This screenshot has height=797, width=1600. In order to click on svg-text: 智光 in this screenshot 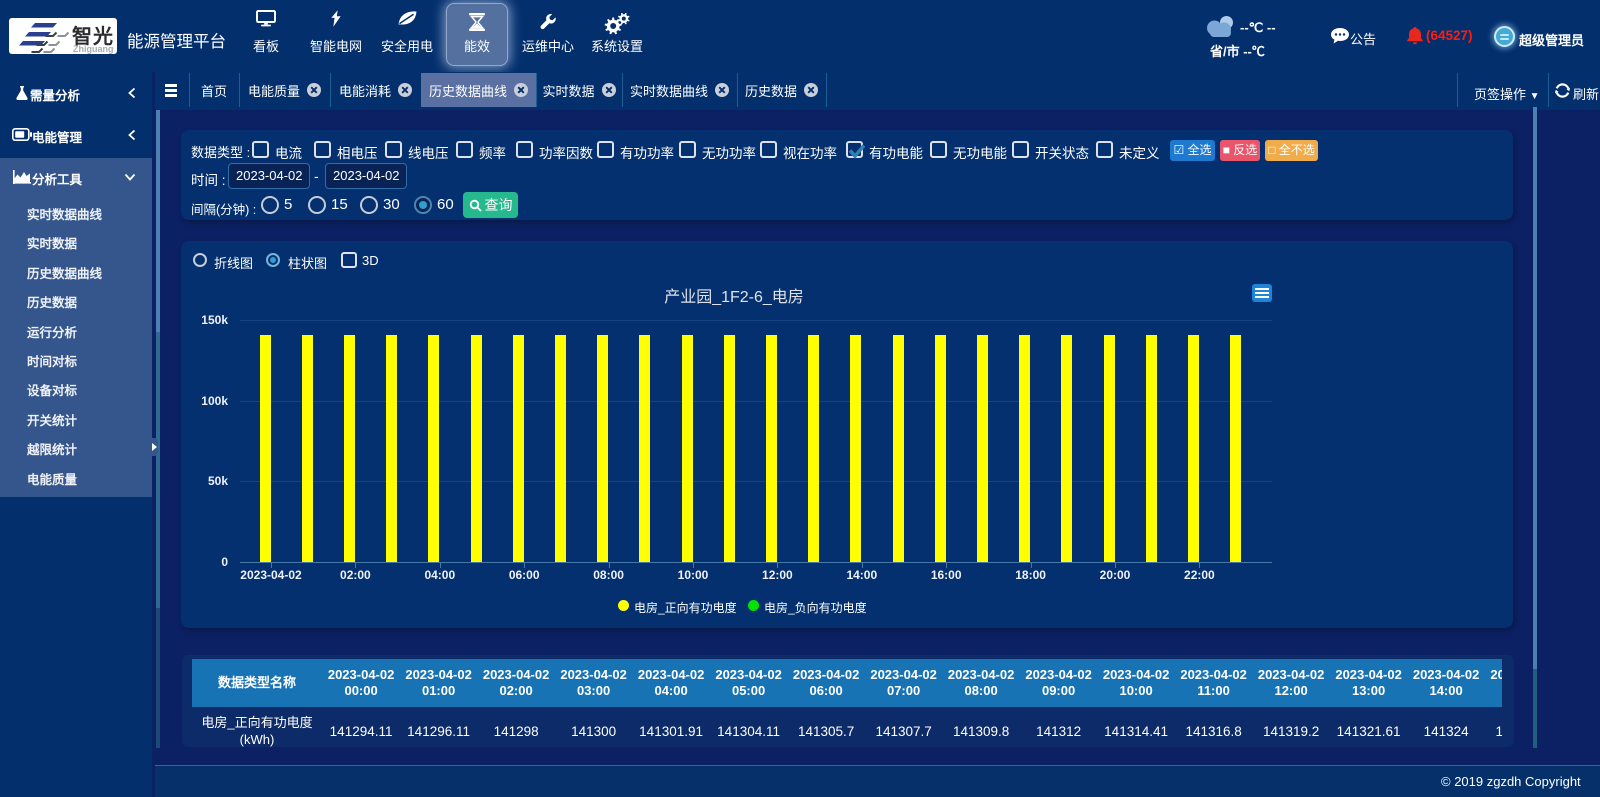, I will do `click(93, 36)`.